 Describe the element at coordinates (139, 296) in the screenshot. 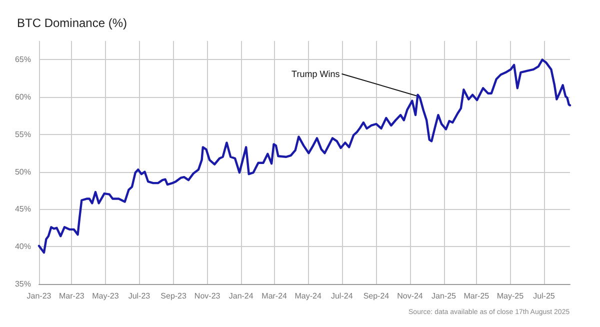

I see `x-tick-label: Jul-23` at that location.